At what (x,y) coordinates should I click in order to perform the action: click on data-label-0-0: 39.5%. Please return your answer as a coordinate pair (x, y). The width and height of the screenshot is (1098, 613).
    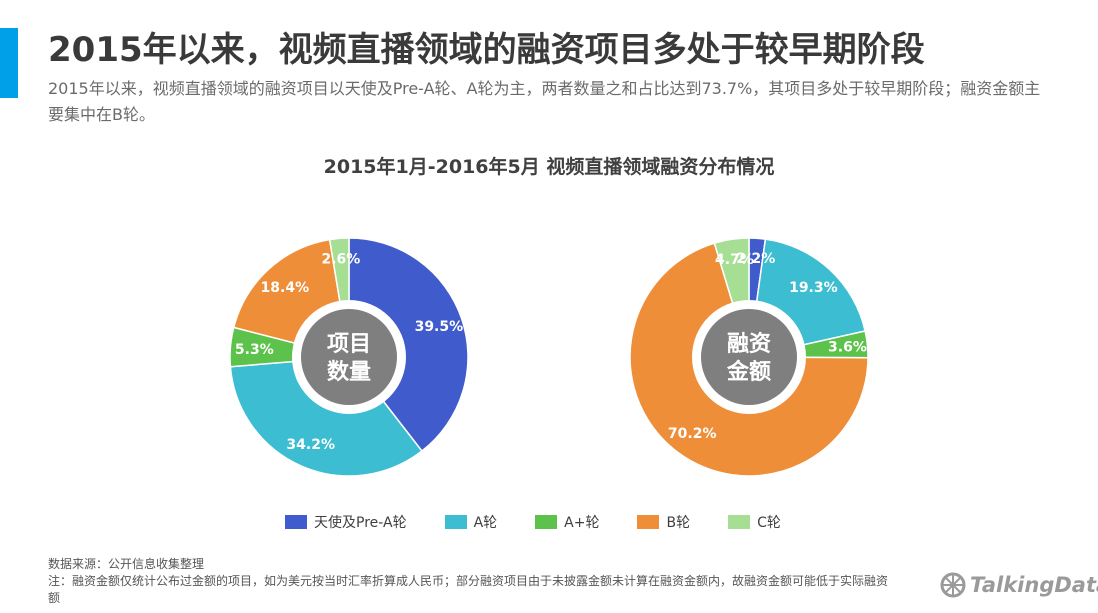
    Looking at the image, I should click on (439, 327).